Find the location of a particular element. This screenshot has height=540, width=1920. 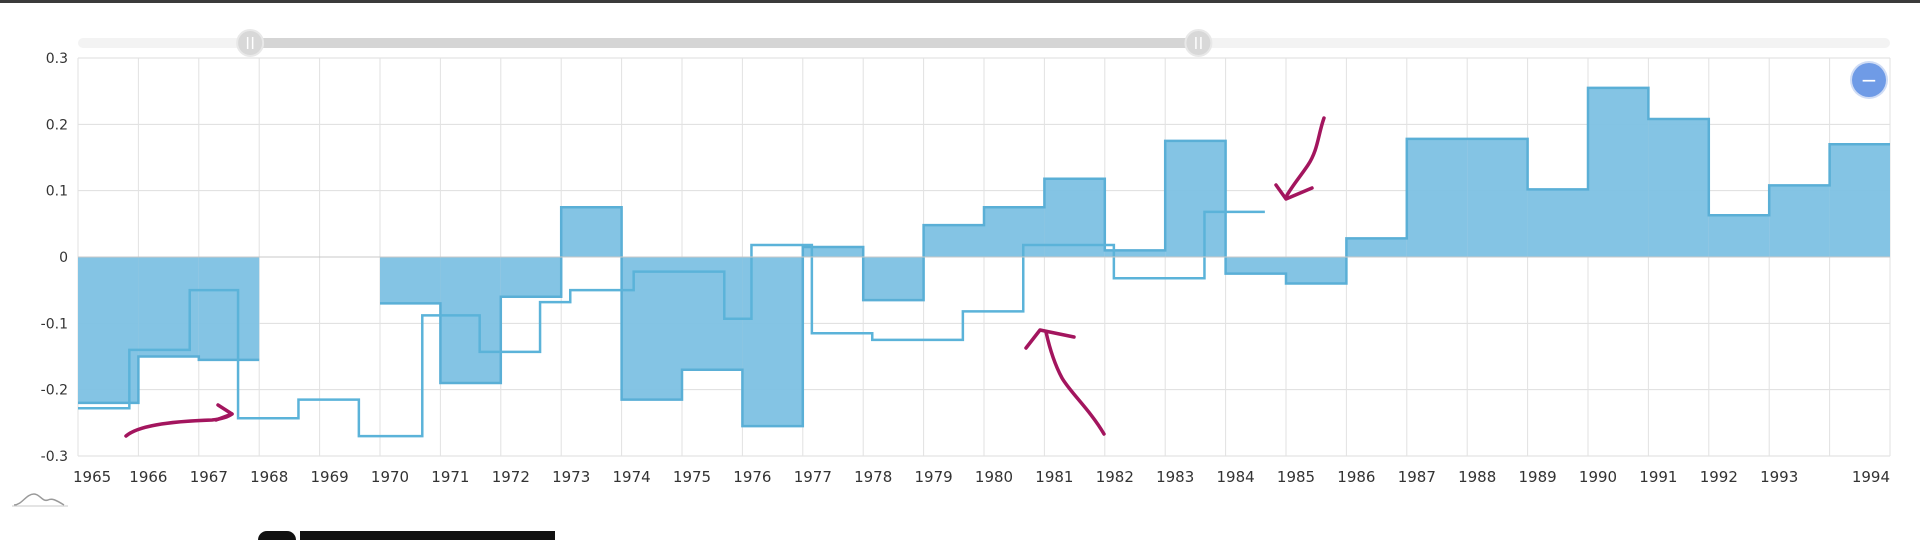

y-axis-ticks: 0.3 0.2 0.1 0 -0.1 -0.2 -0.3 is located at coordinates (54, 258).